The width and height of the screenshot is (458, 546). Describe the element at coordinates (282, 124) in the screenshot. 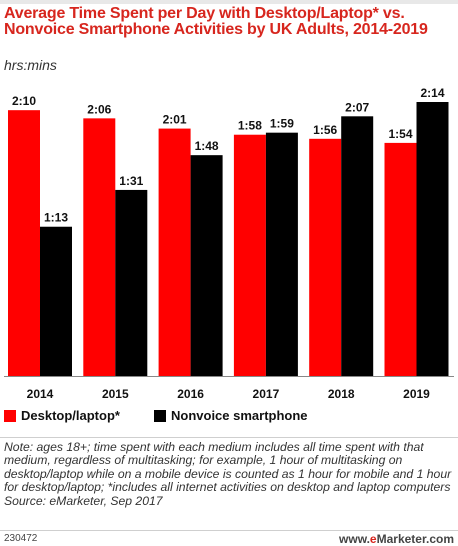

I see `data-label-smartphone-2017: 1:59` at that location.